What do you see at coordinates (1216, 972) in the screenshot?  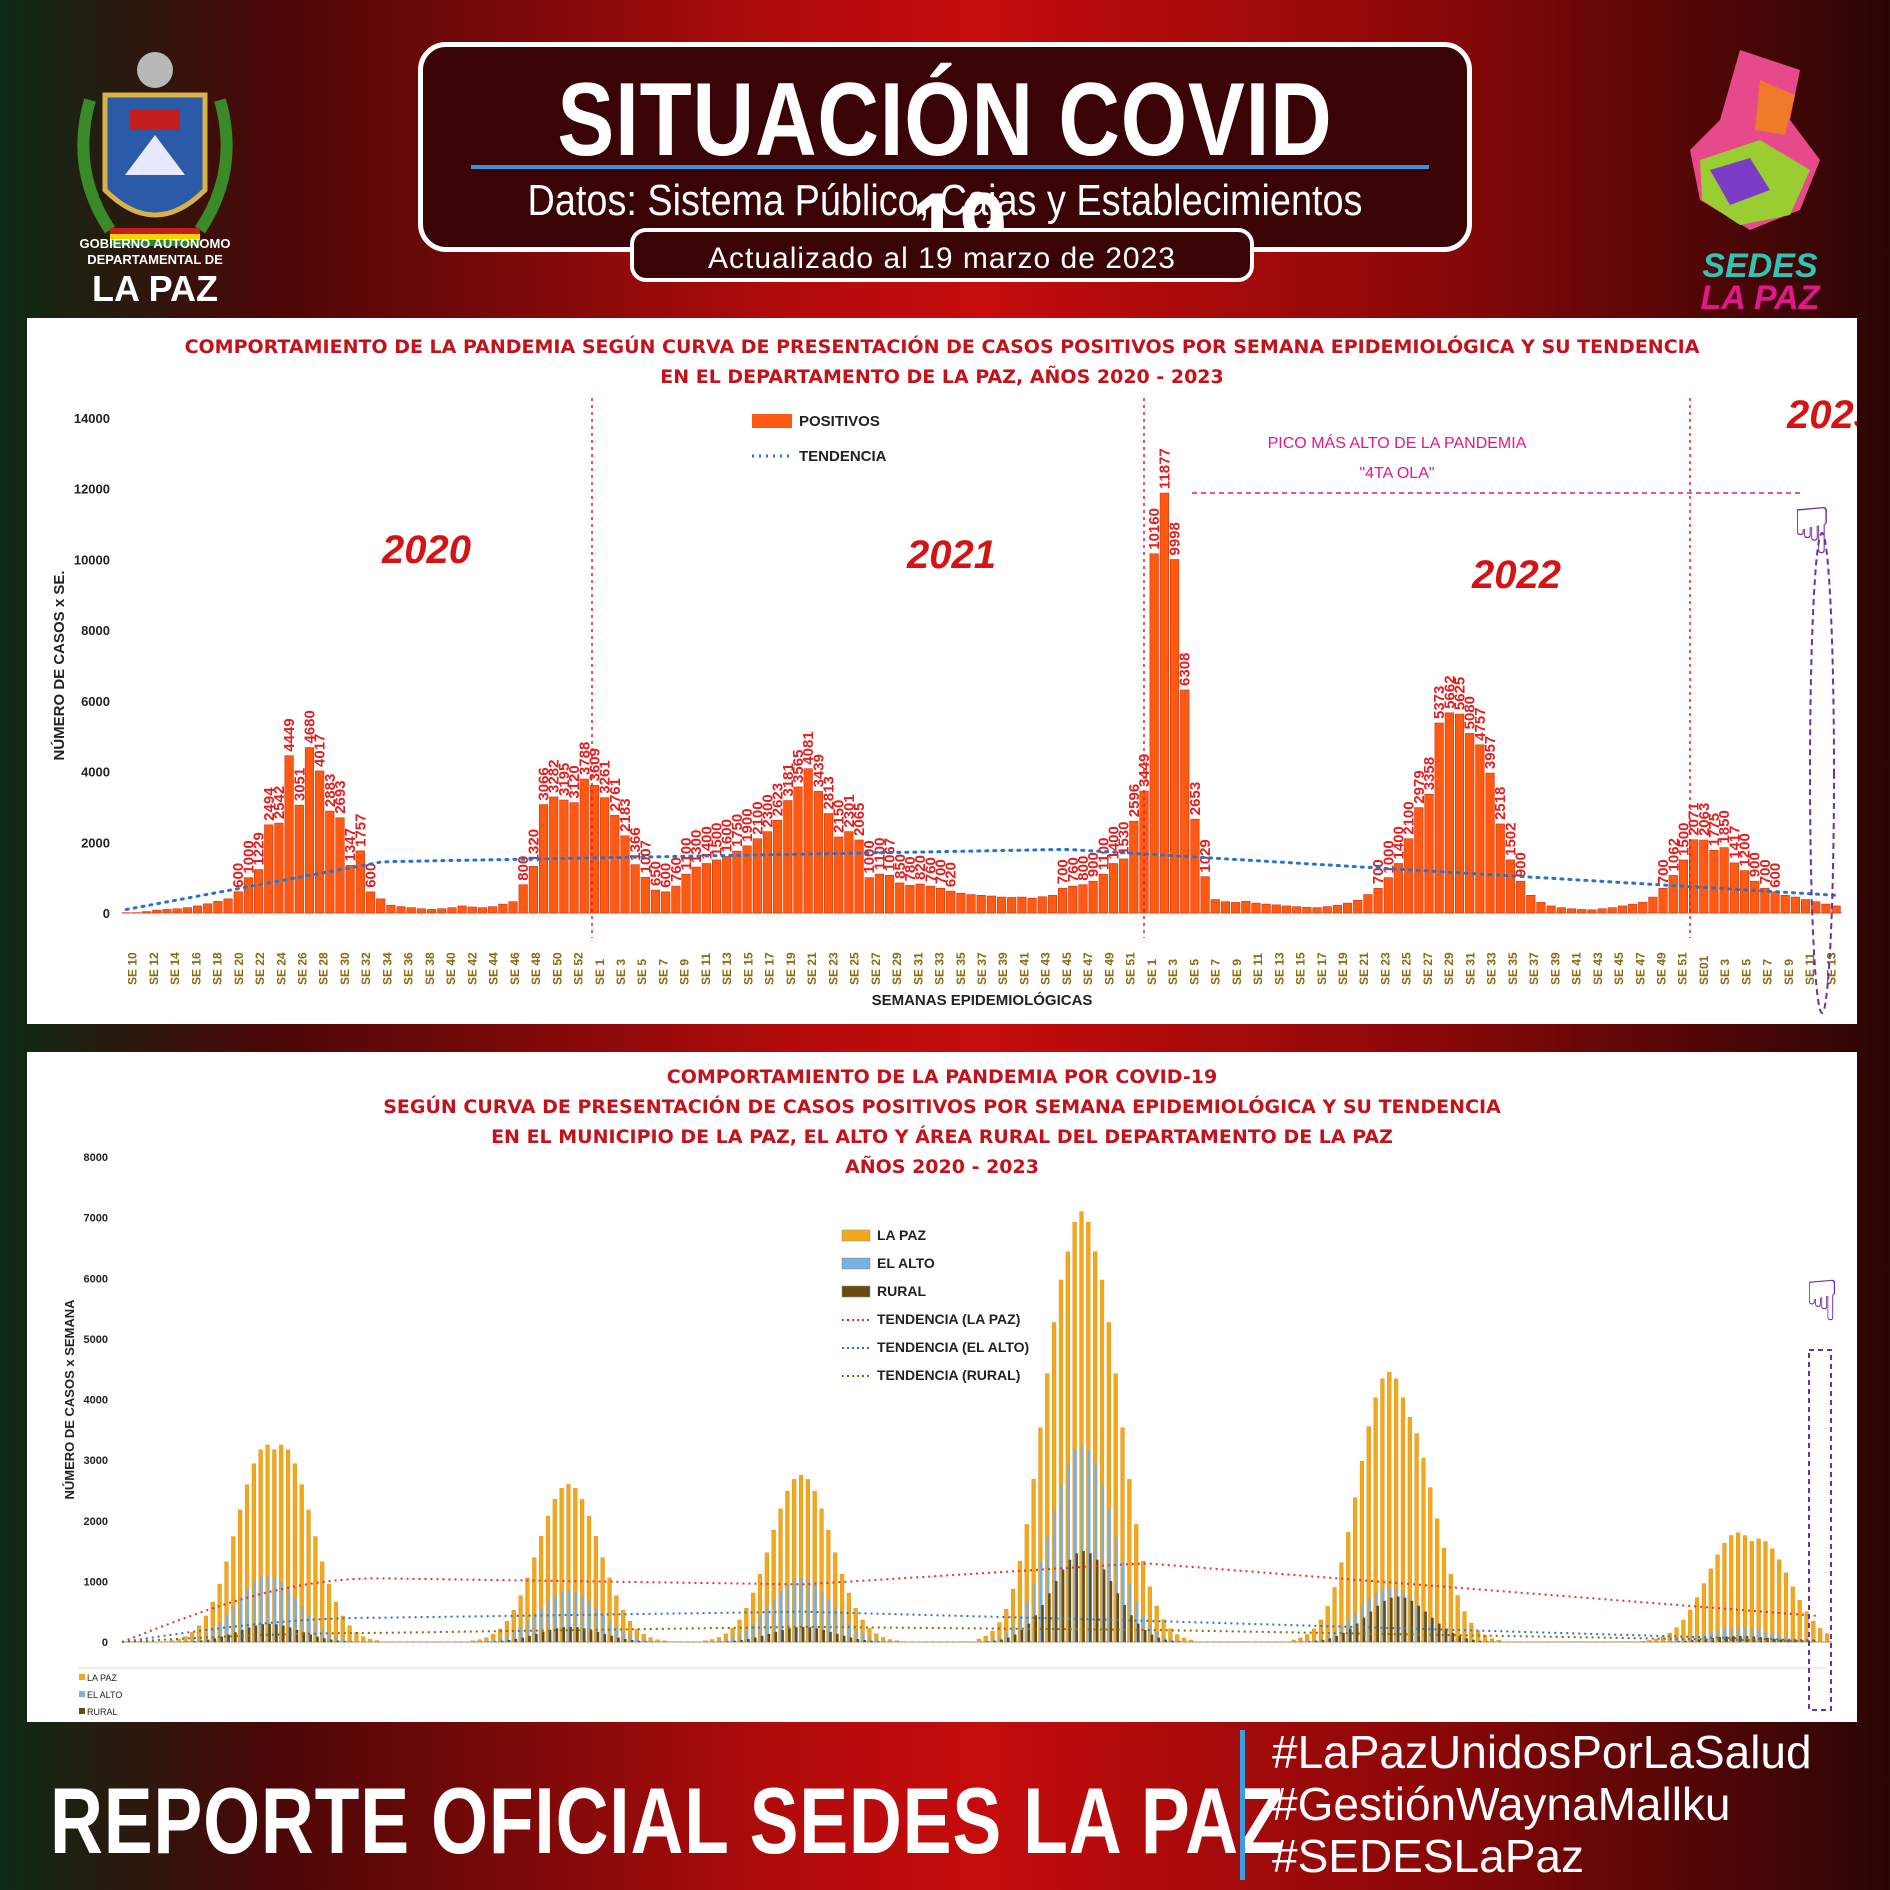 I see `x-tick-label: SE 7` at bounding box center [1216, 972].